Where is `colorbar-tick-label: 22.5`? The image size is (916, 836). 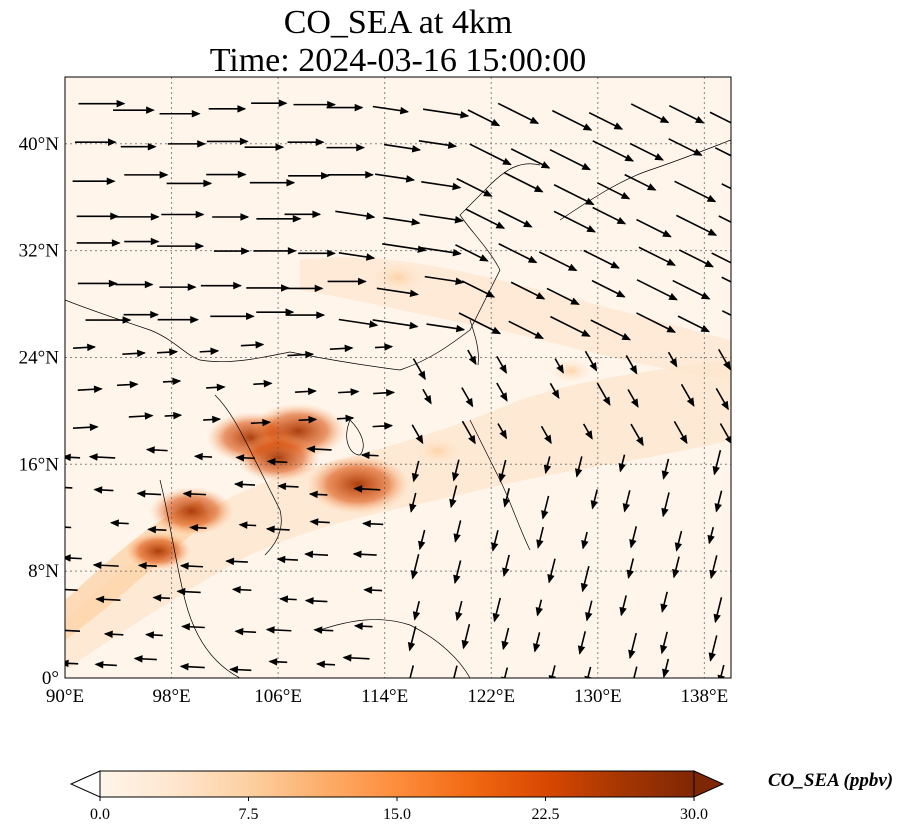
colorbar-tick-label: 22.5 is located at coordinates (546, 814).